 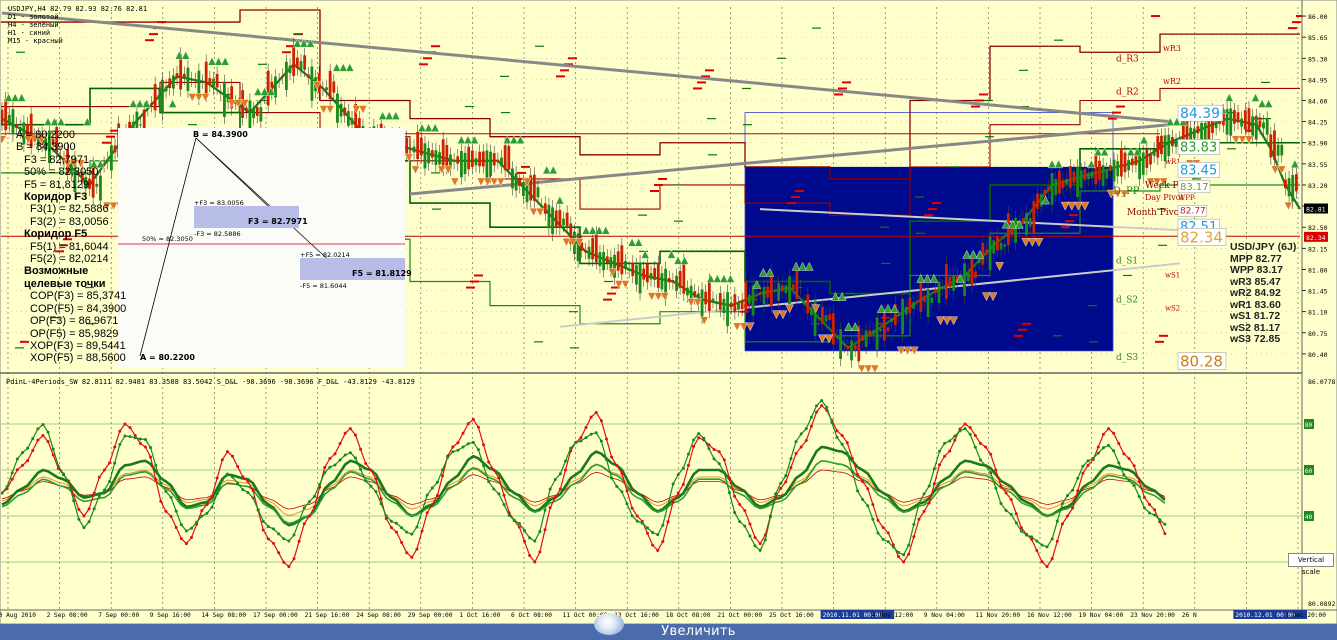 I want to click on time-tick-label: 30 Aug 2010, so click(x=18, y=615).